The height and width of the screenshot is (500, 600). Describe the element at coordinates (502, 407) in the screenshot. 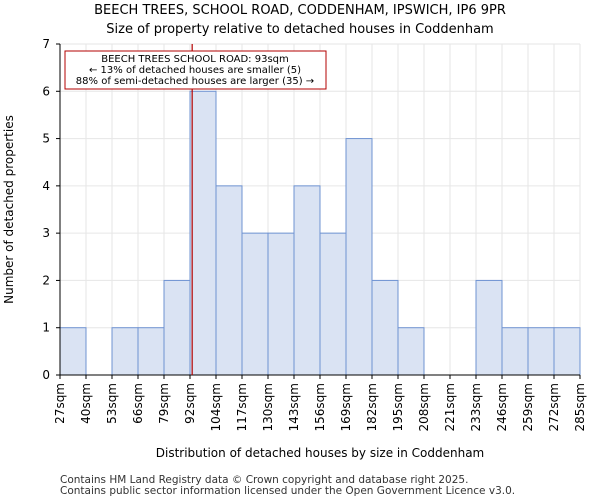

I see `x-tick-label: 246sqm` at that location.